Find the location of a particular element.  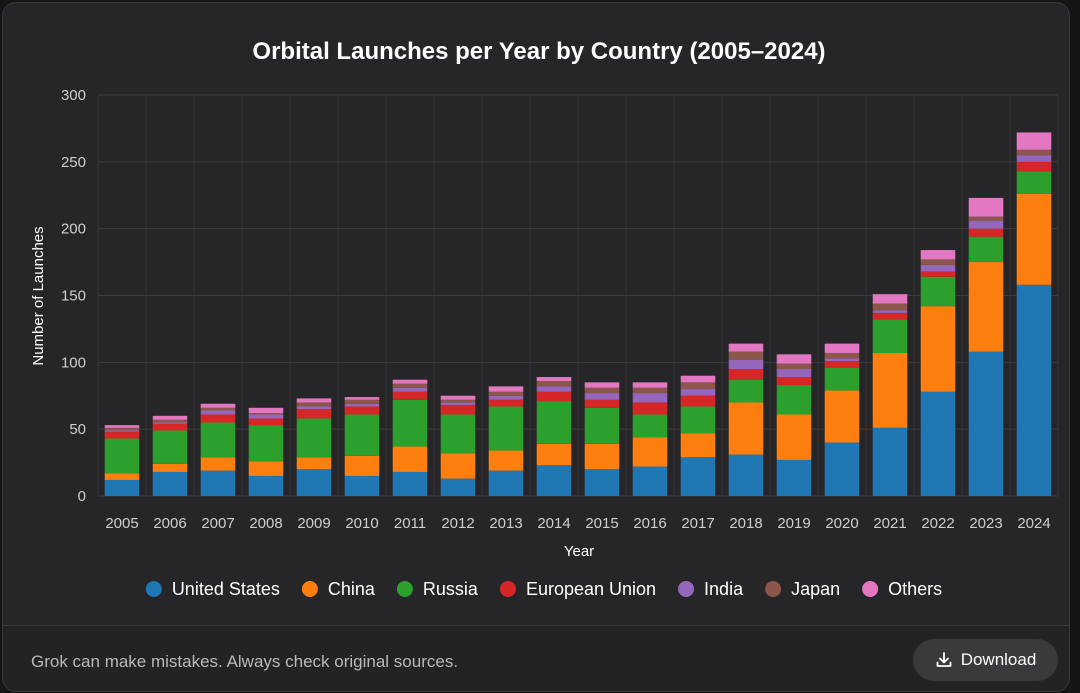

y-tick-label: 150 is located at coordinates (73, 296).